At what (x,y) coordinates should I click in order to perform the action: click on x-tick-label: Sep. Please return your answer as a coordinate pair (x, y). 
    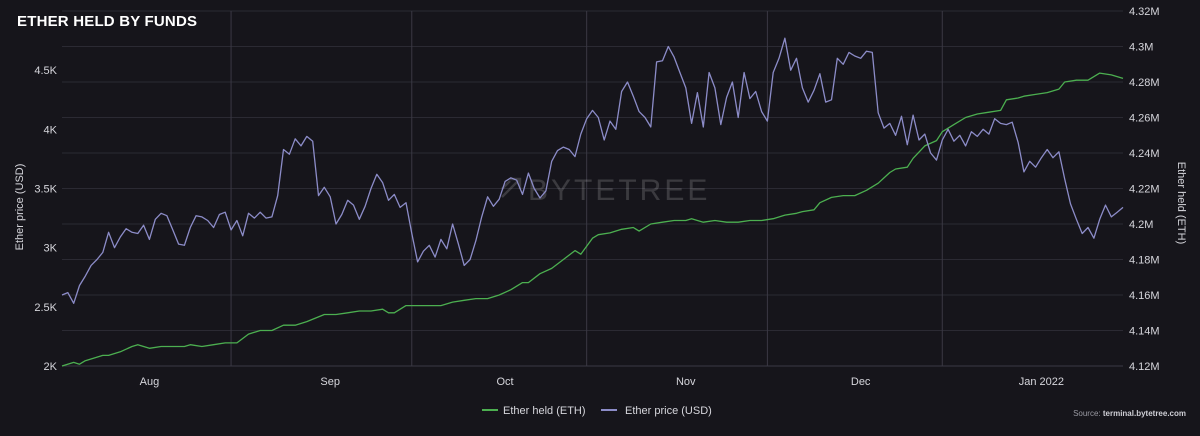
    Looking at the image, I should click on (330, 382).